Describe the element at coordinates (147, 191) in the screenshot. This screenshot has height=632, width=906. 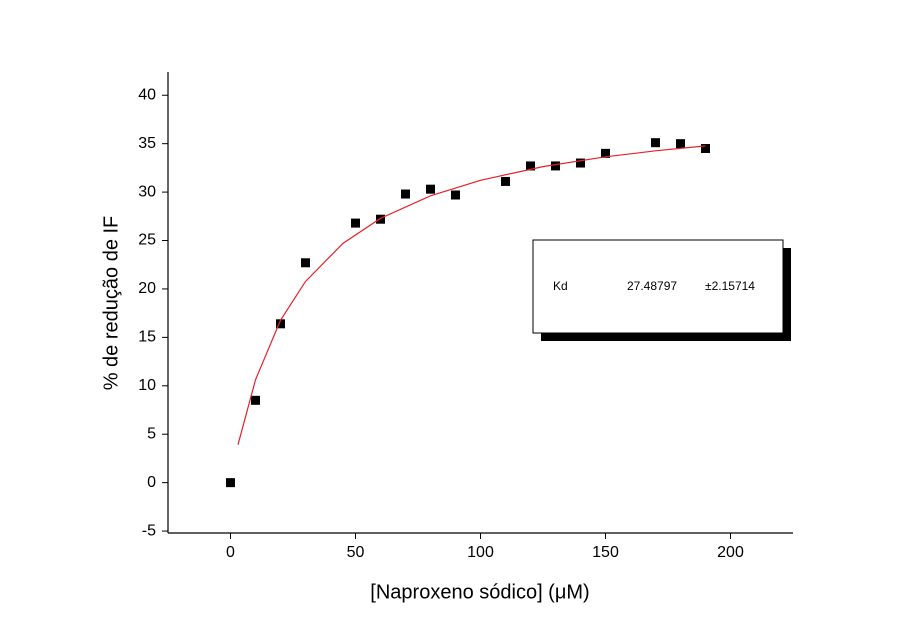
I see `y-tick-label: 30` at that location.